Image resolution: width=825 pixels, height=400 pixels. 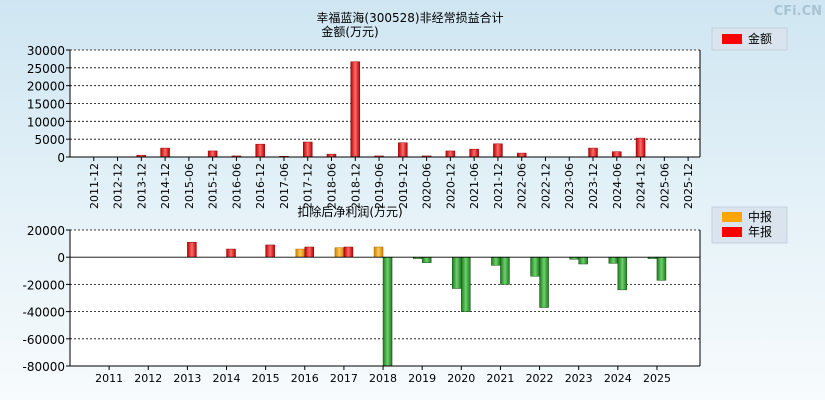 I want to click on x-tick-label: 2014-12, so click(x=165, y=186).